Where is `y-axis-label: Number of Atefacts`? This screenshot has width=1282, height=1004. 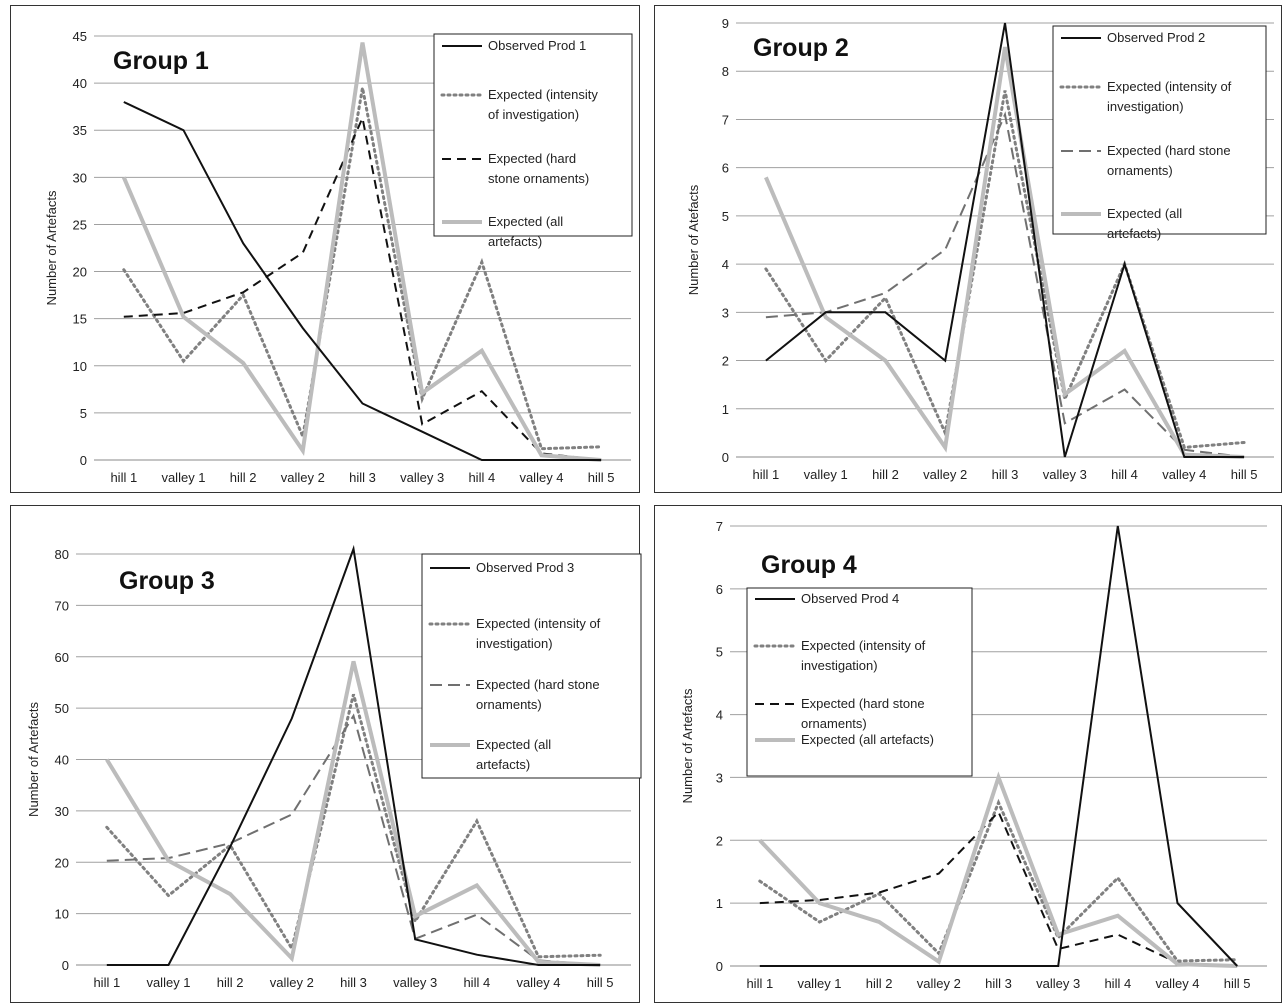
y-axis-label: Number of Atefacts is located at coordinates (693, 239).